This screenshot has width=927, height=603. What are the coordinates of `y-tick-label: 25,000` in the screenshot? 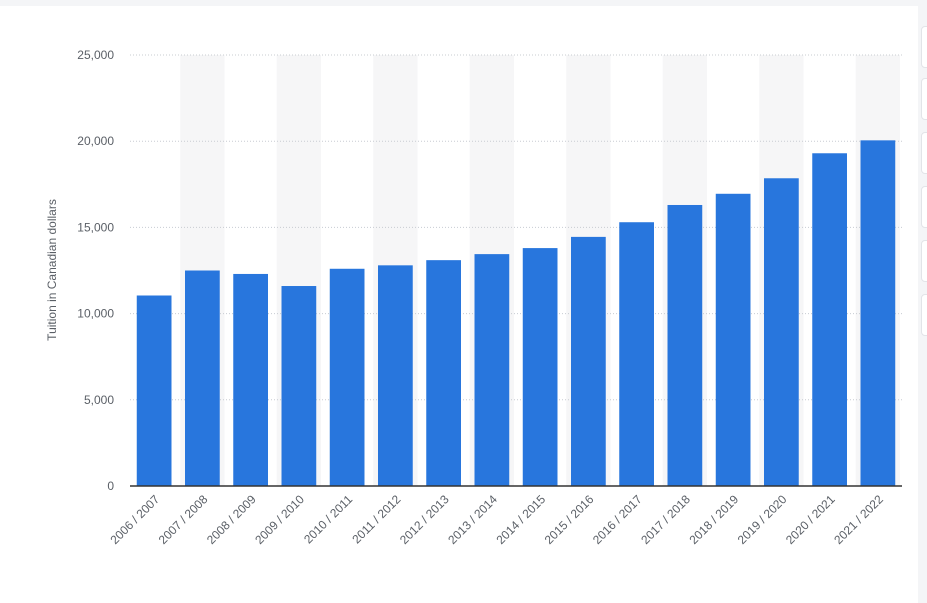 It's located at (95, 55).